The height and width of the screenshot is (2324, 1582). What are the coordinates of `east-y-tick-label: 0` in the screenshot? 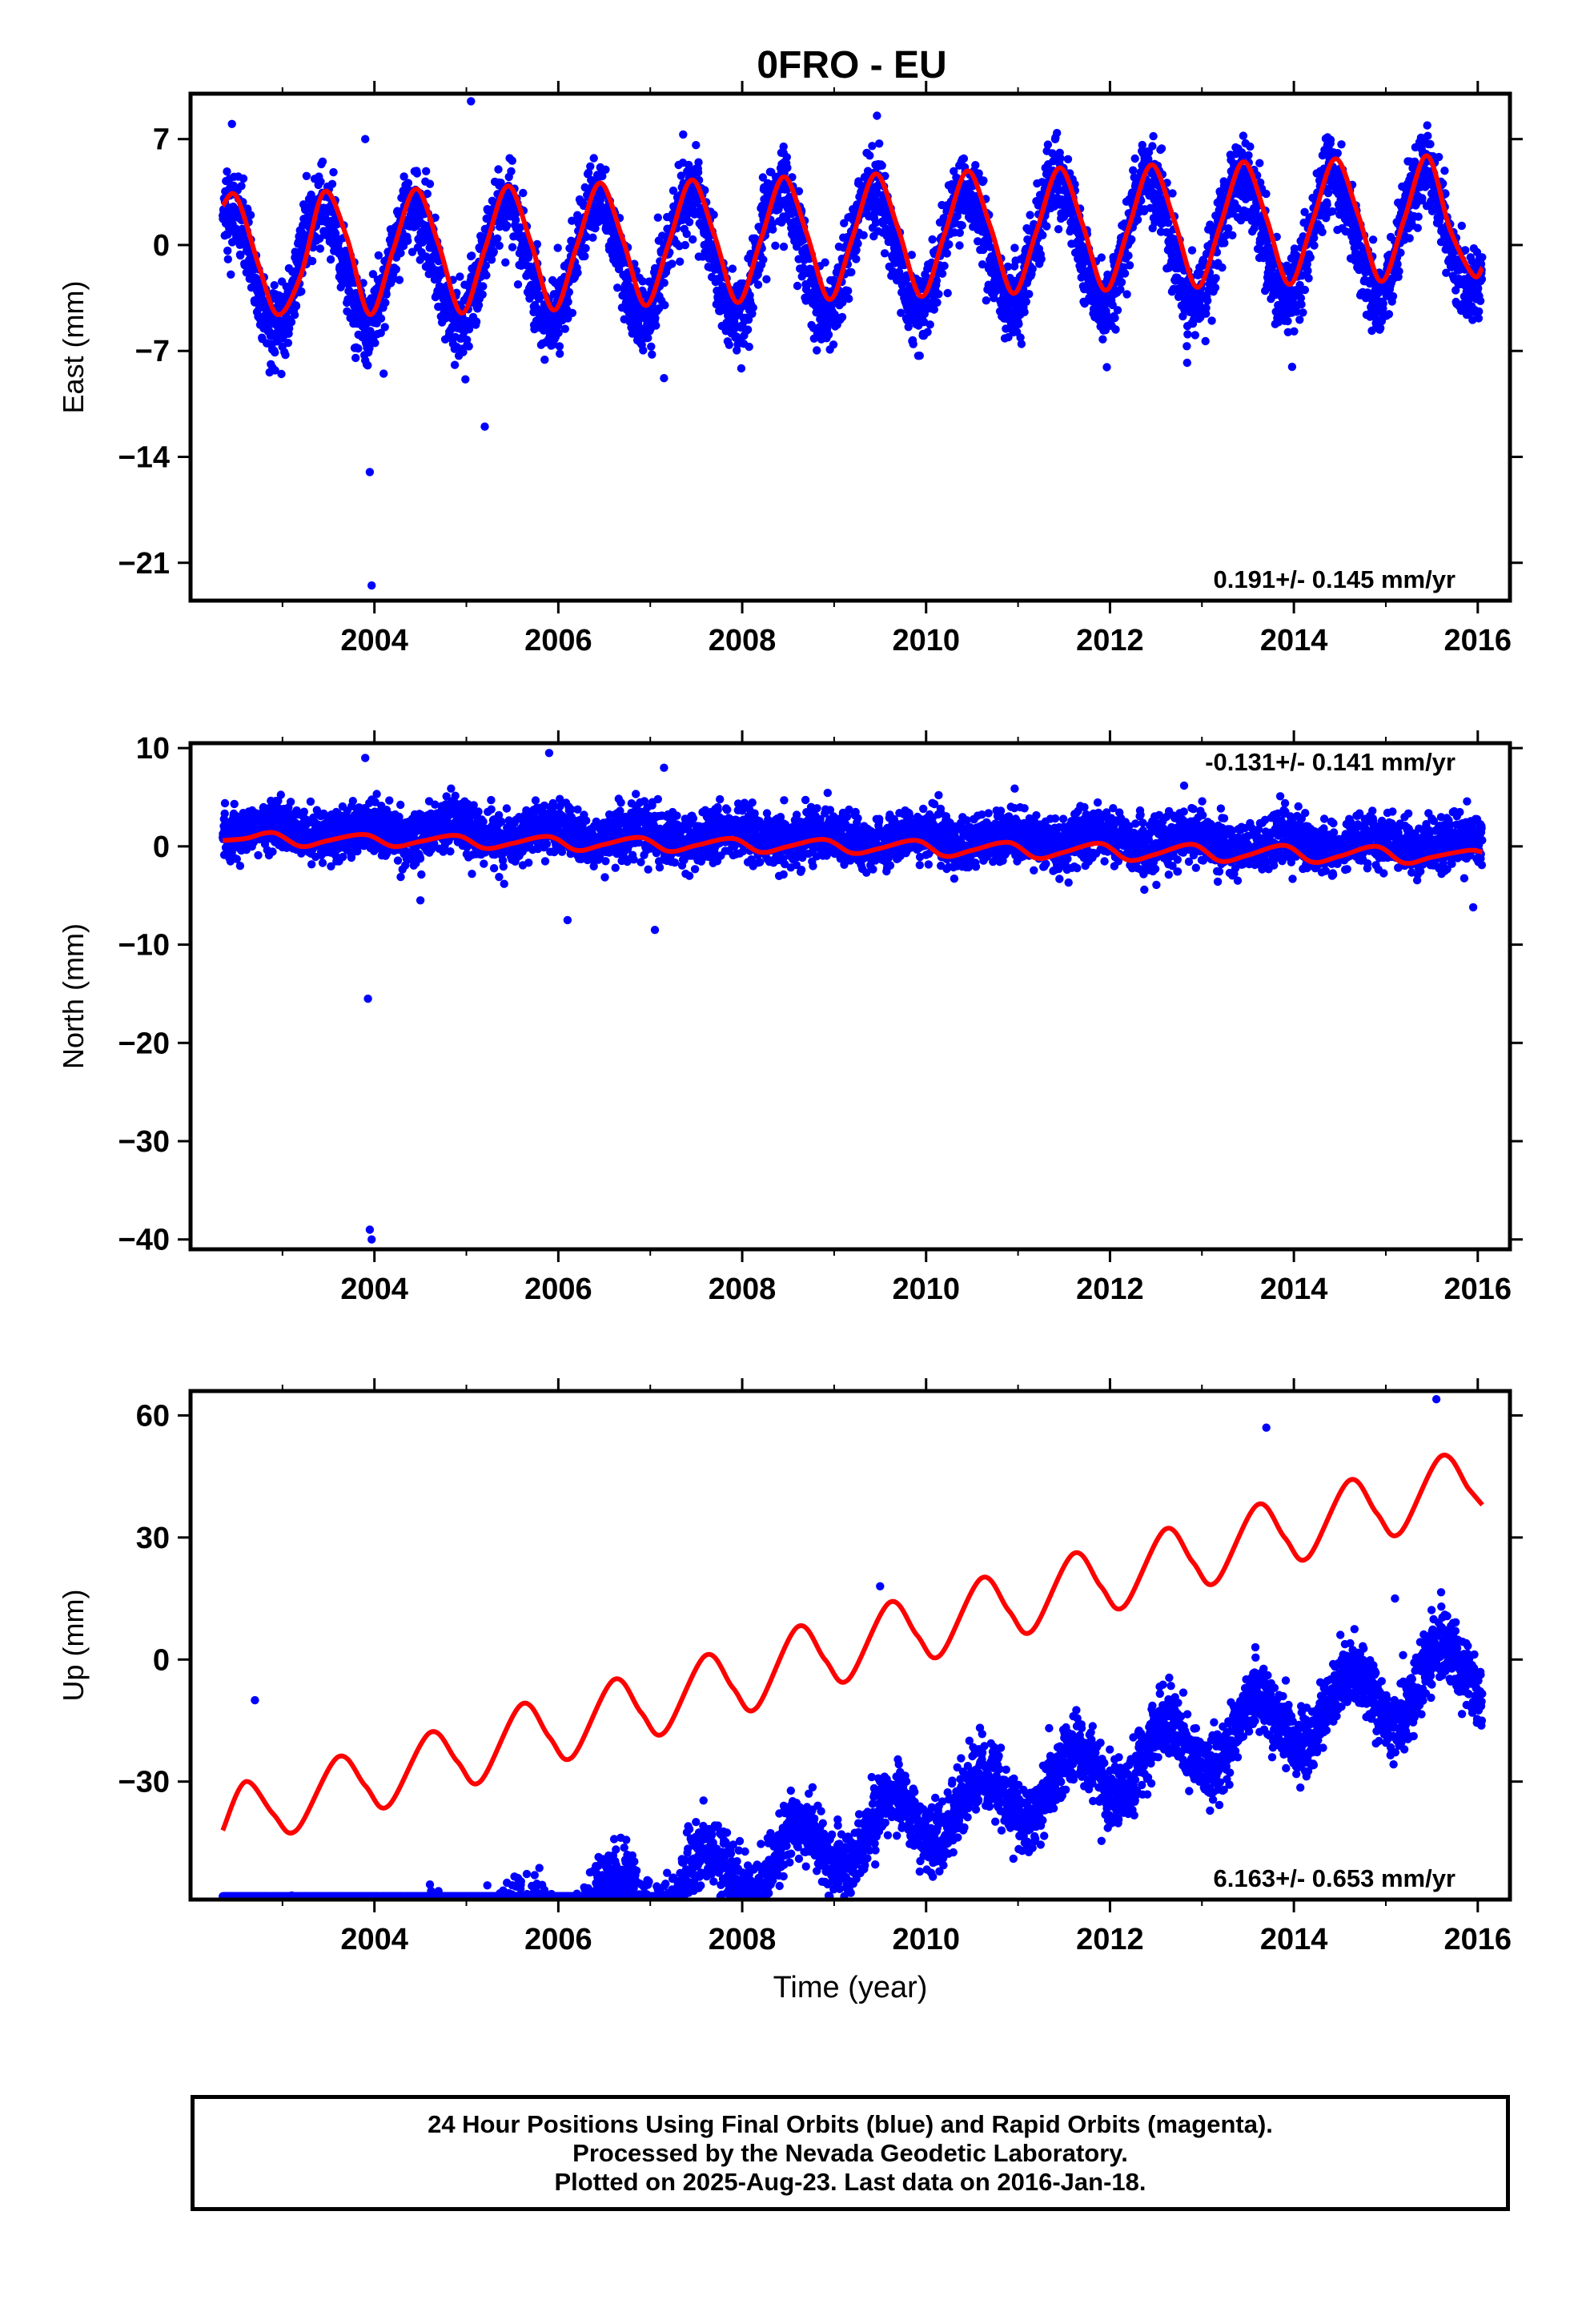 It's located at (161, 246).